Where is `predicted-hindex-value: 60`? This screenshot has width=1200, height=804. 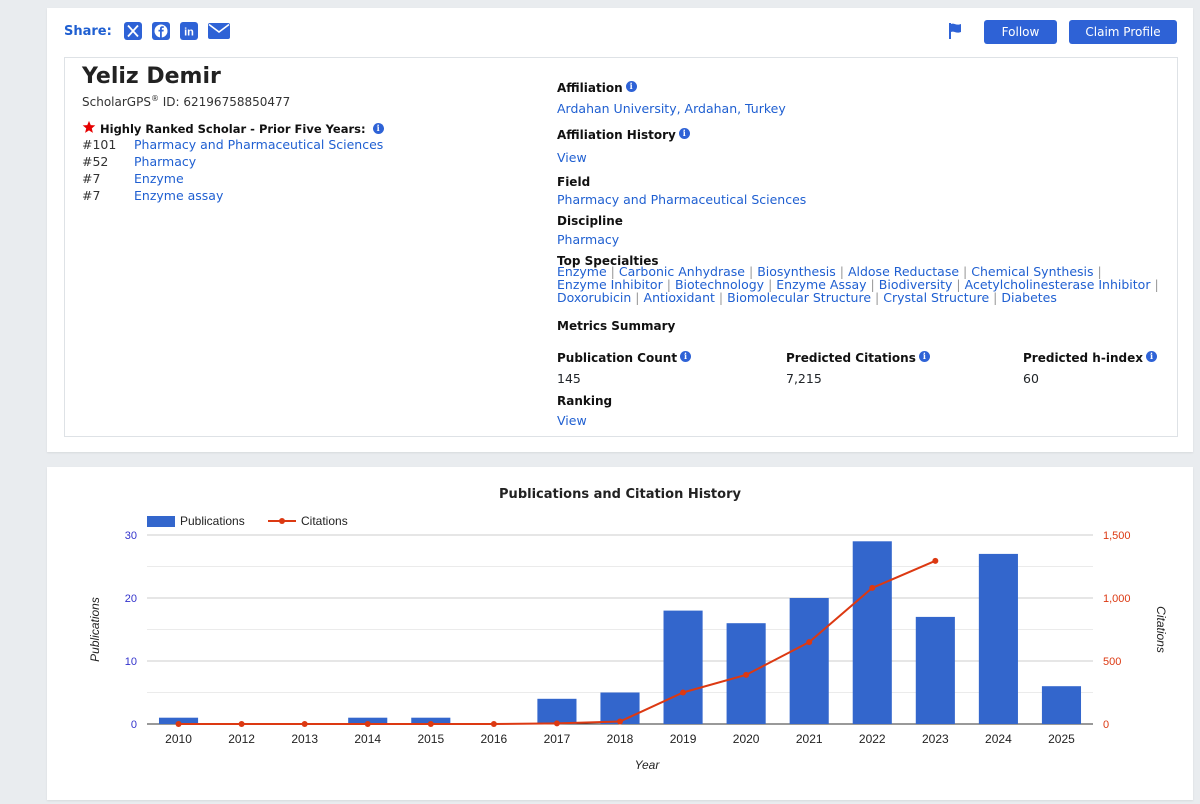
predicted-hindex-value: 60 is located at coordinates (1031, 378).